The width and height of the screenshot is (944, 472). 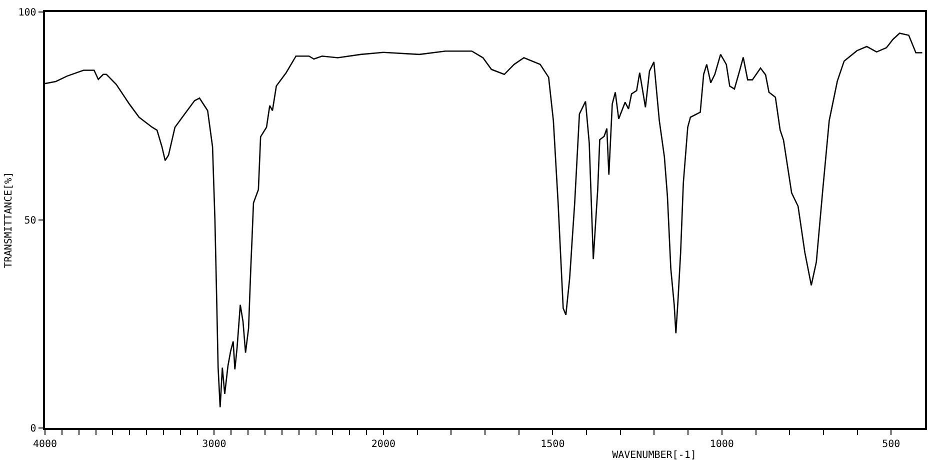 I want to click on y-tick-label: 0, so click(x=33, y=429).